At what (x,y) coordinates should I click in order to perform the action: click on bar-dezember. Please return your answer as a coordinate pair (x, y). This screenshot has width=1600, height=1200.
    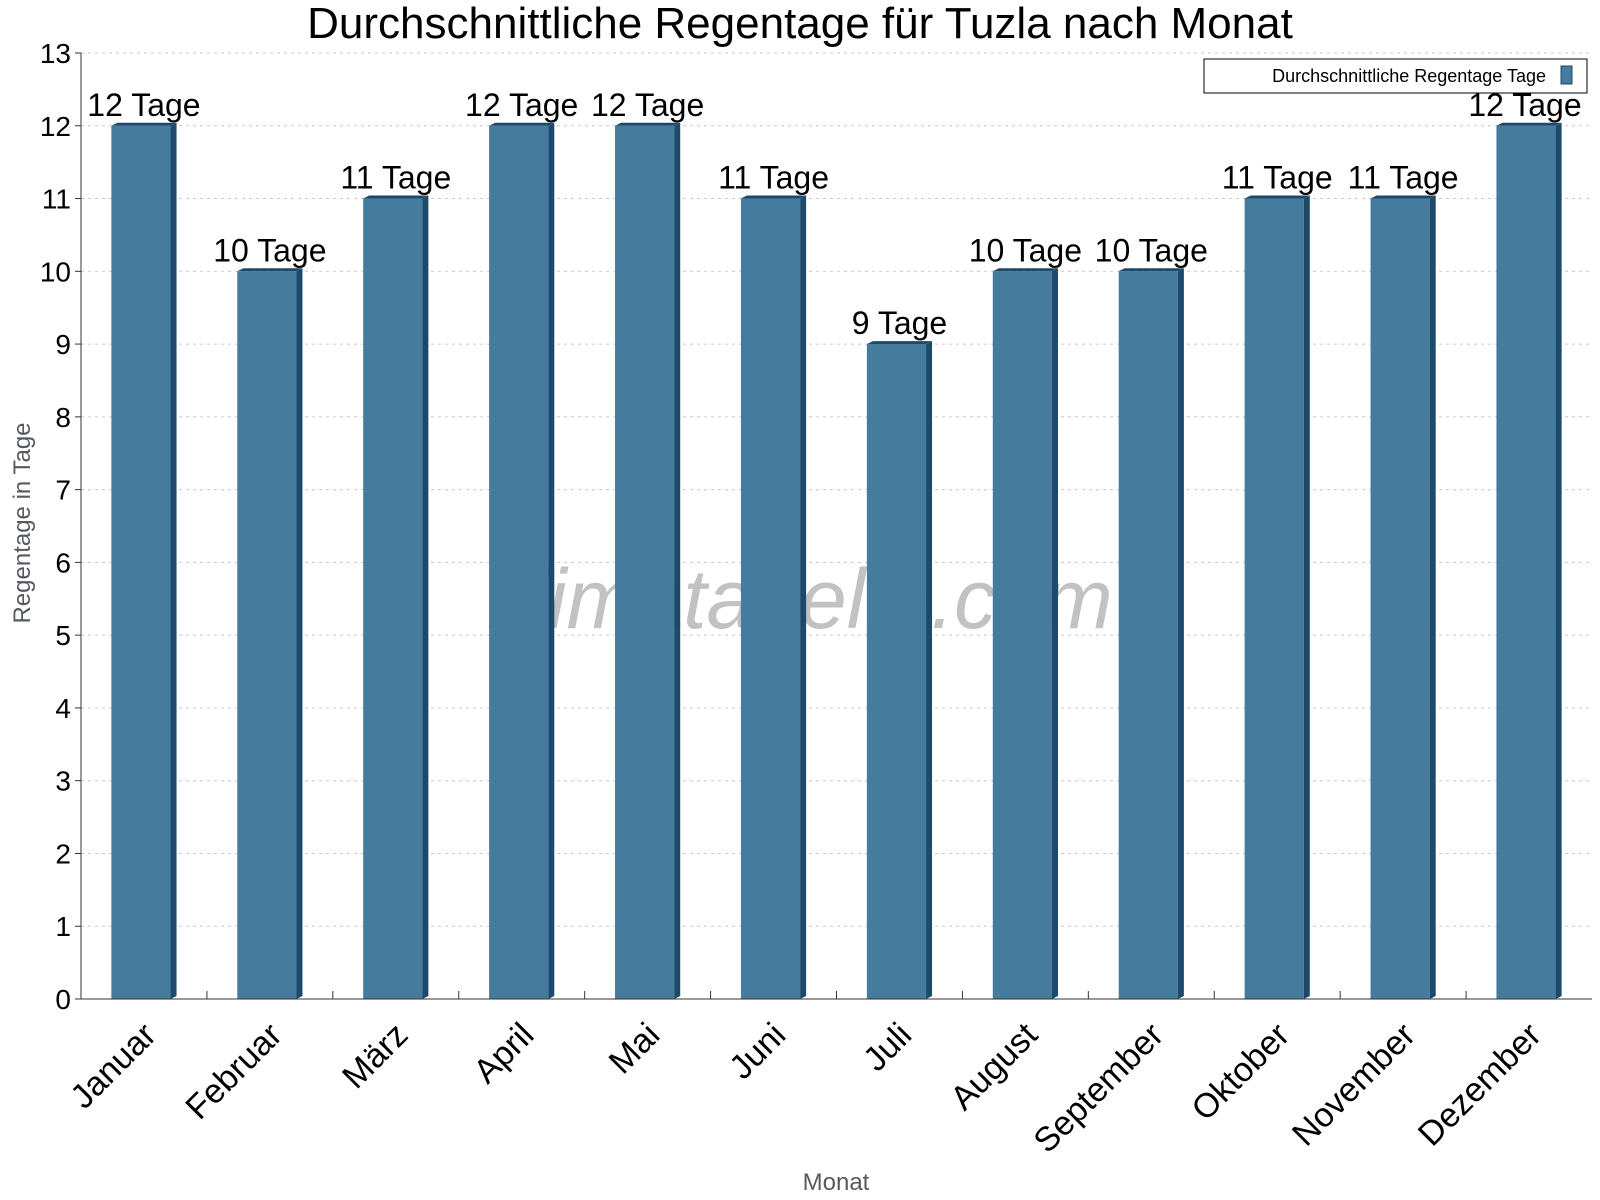
    Looking at the image, I should click on (1529, 561).